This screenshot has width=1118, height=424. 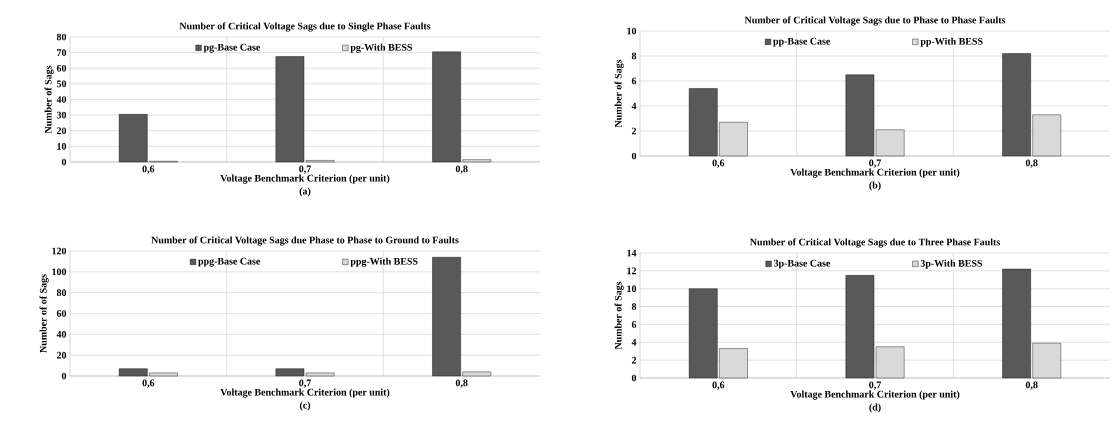 What do you see at coordinates (802, 264) in the screenshot?
I see `legend-label: 3p-Base Case` at bounding box center [802, 264].